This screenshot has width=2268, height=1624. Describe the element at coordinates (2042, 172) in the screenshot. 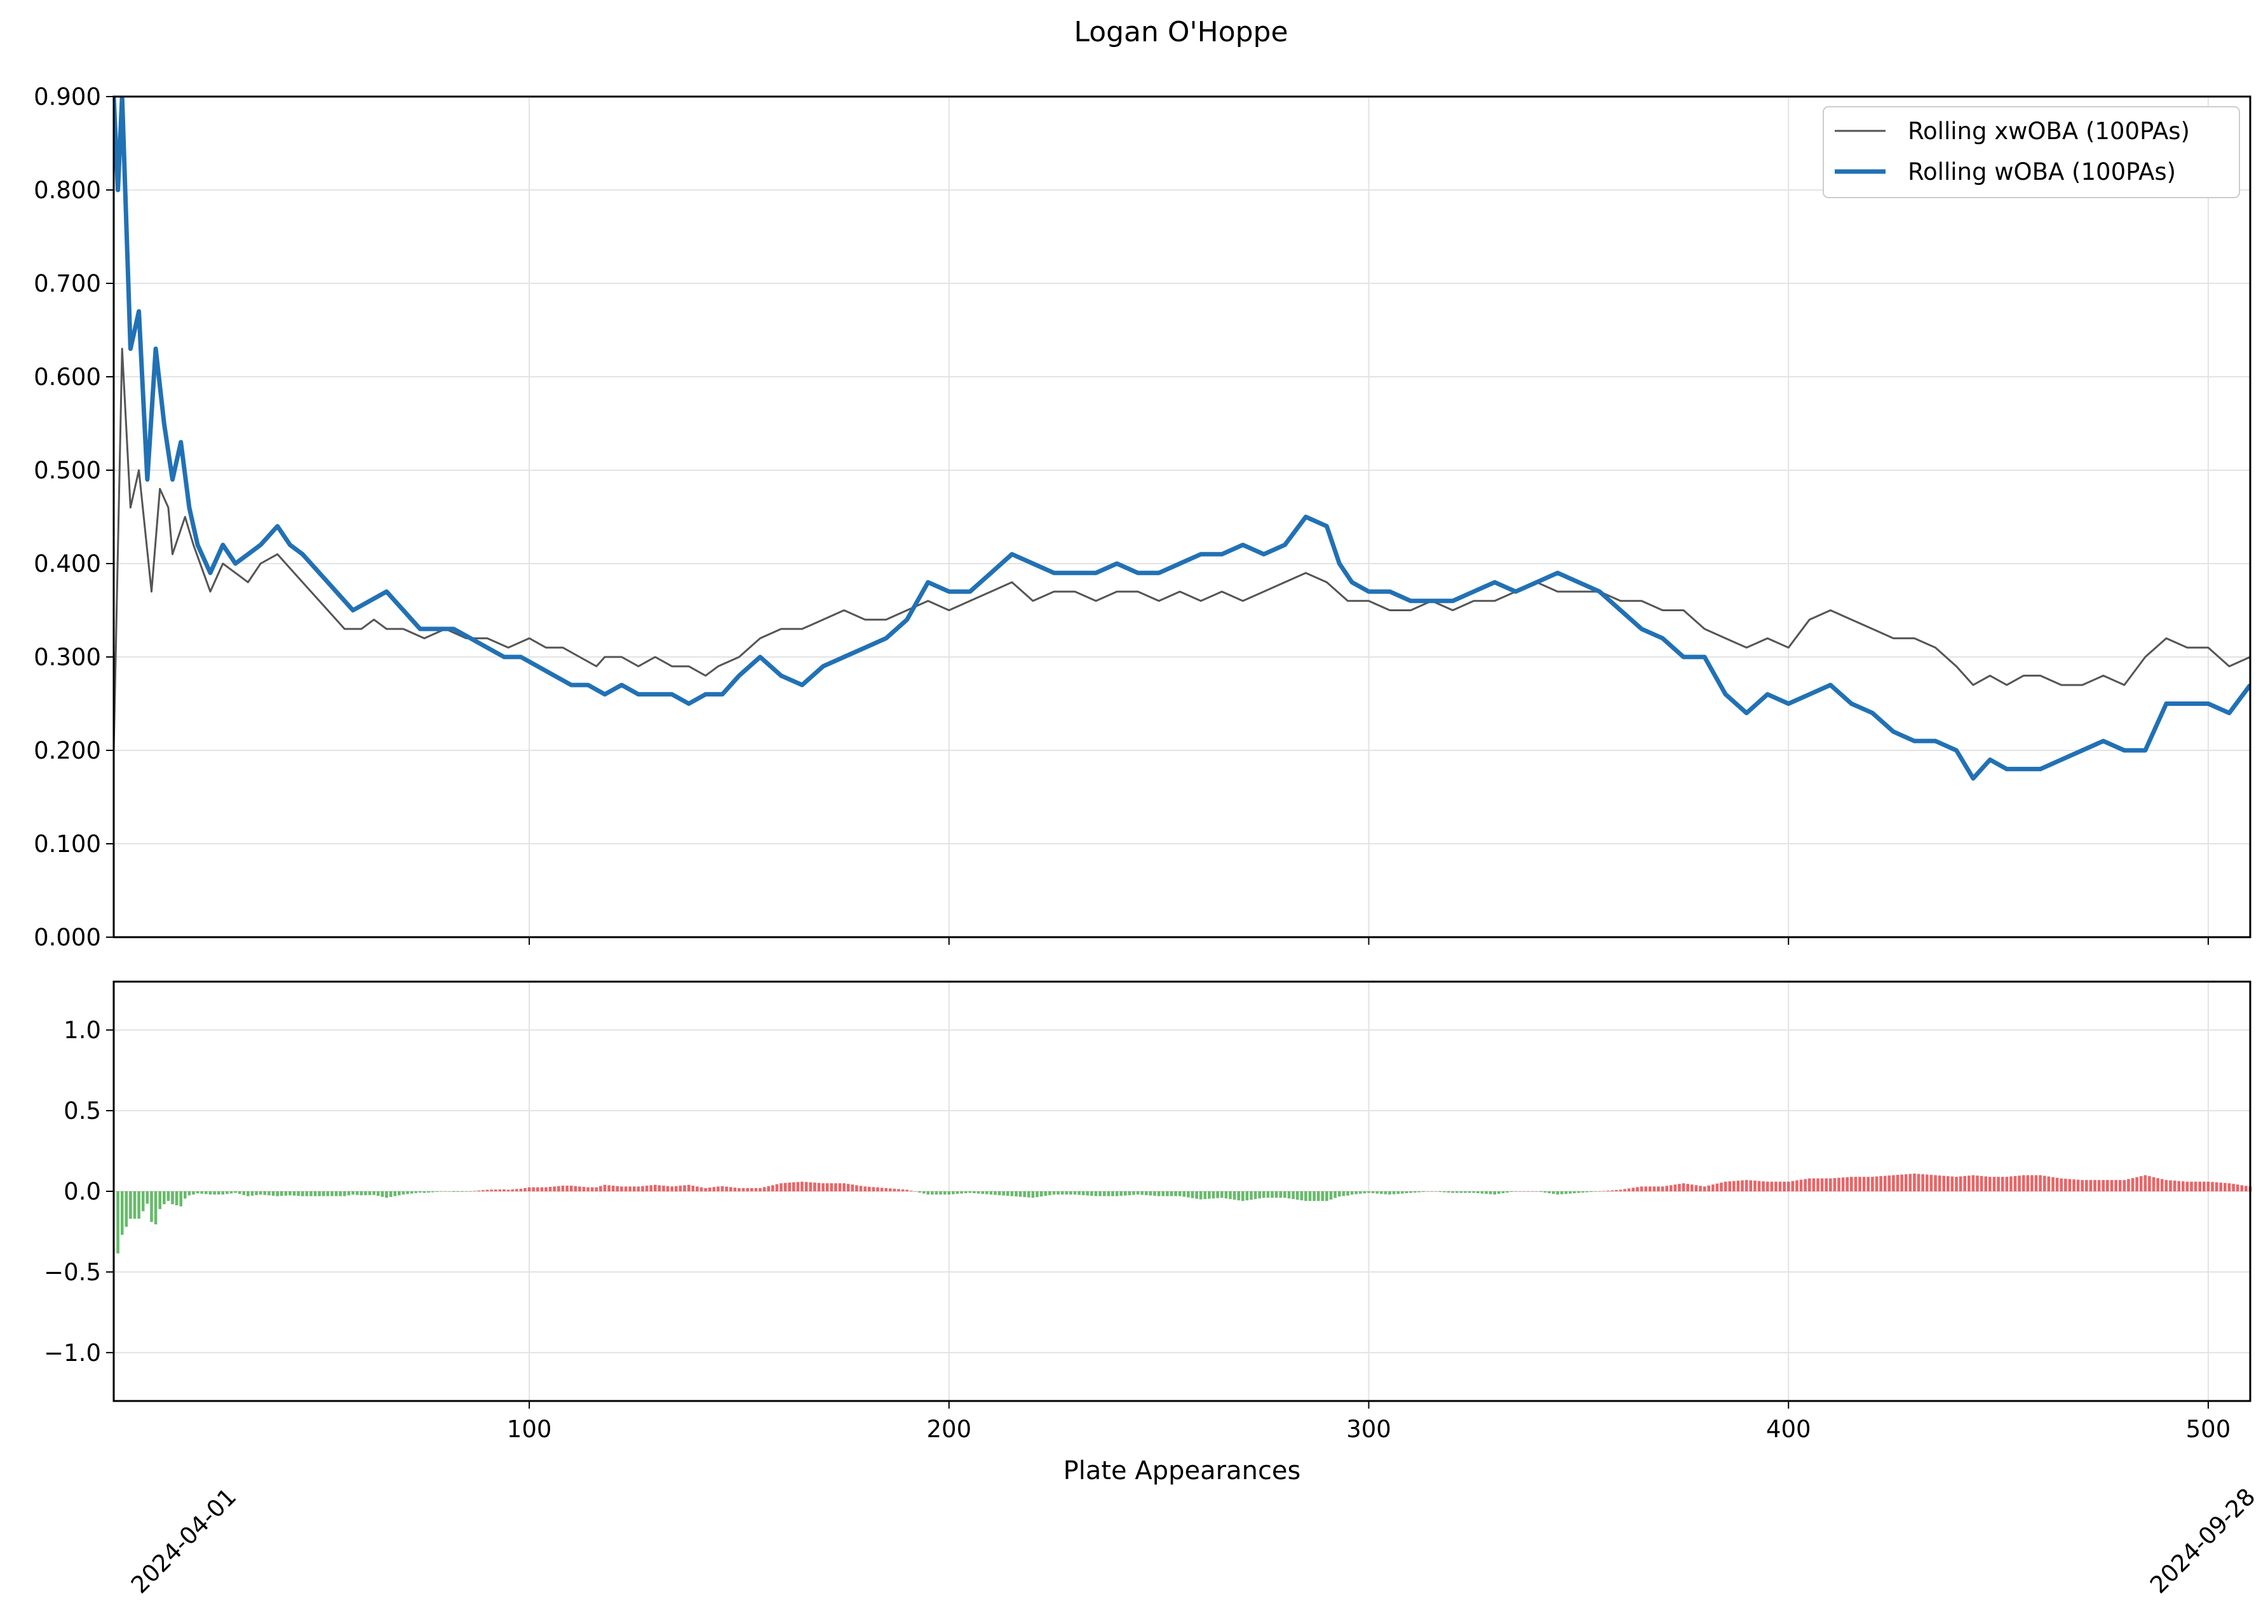

I see `legend-label-woba: Rolling wOBA (100PAs)` at that location.